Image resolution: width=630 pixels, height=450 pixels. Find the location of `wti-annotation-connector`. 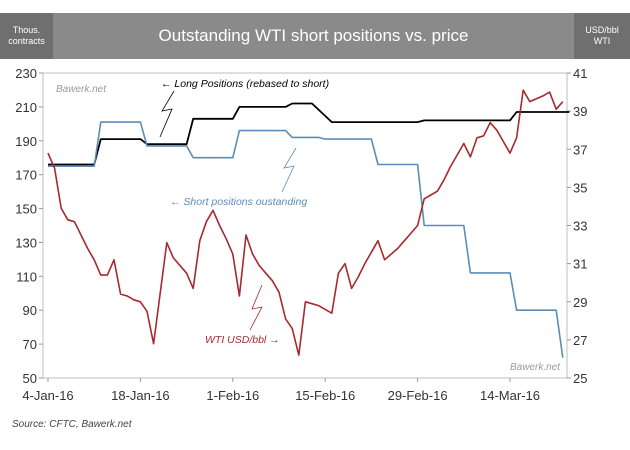

wti-annotation-connector is located at coordinates (256, 307).